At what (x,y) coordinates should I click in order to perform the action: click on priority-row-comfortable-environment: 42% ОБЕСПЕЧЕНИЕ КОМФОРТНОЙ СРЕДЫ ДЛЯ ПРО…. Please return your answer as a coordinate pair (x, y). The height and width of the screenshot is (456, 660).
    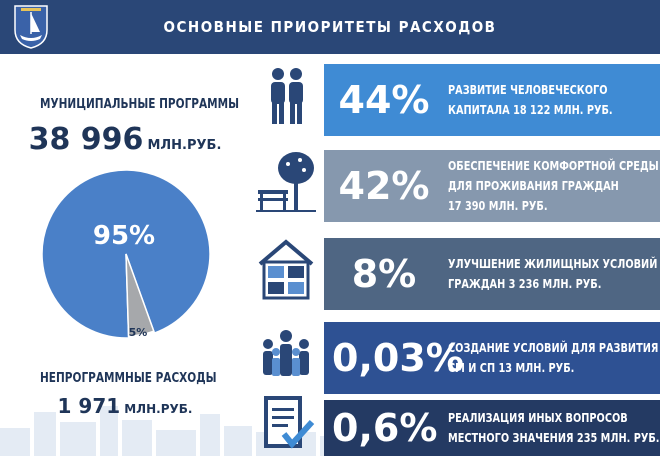
    Looking at the image, I should click on (492, 186).